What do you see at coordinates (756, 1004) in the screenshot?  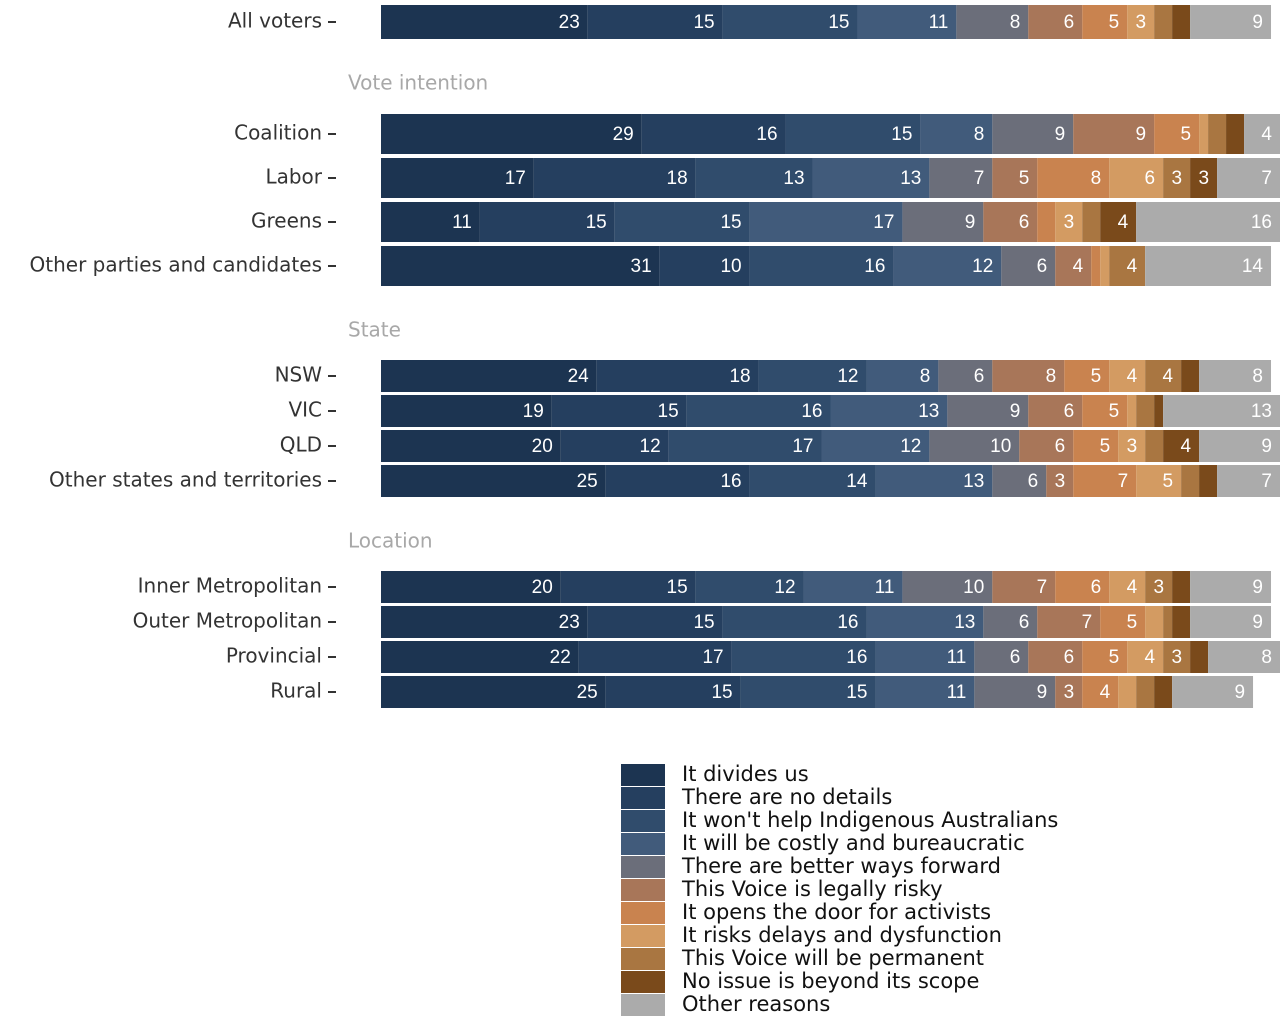 I see `legend-label: Other reasons` at bounding box center [756, 1004].